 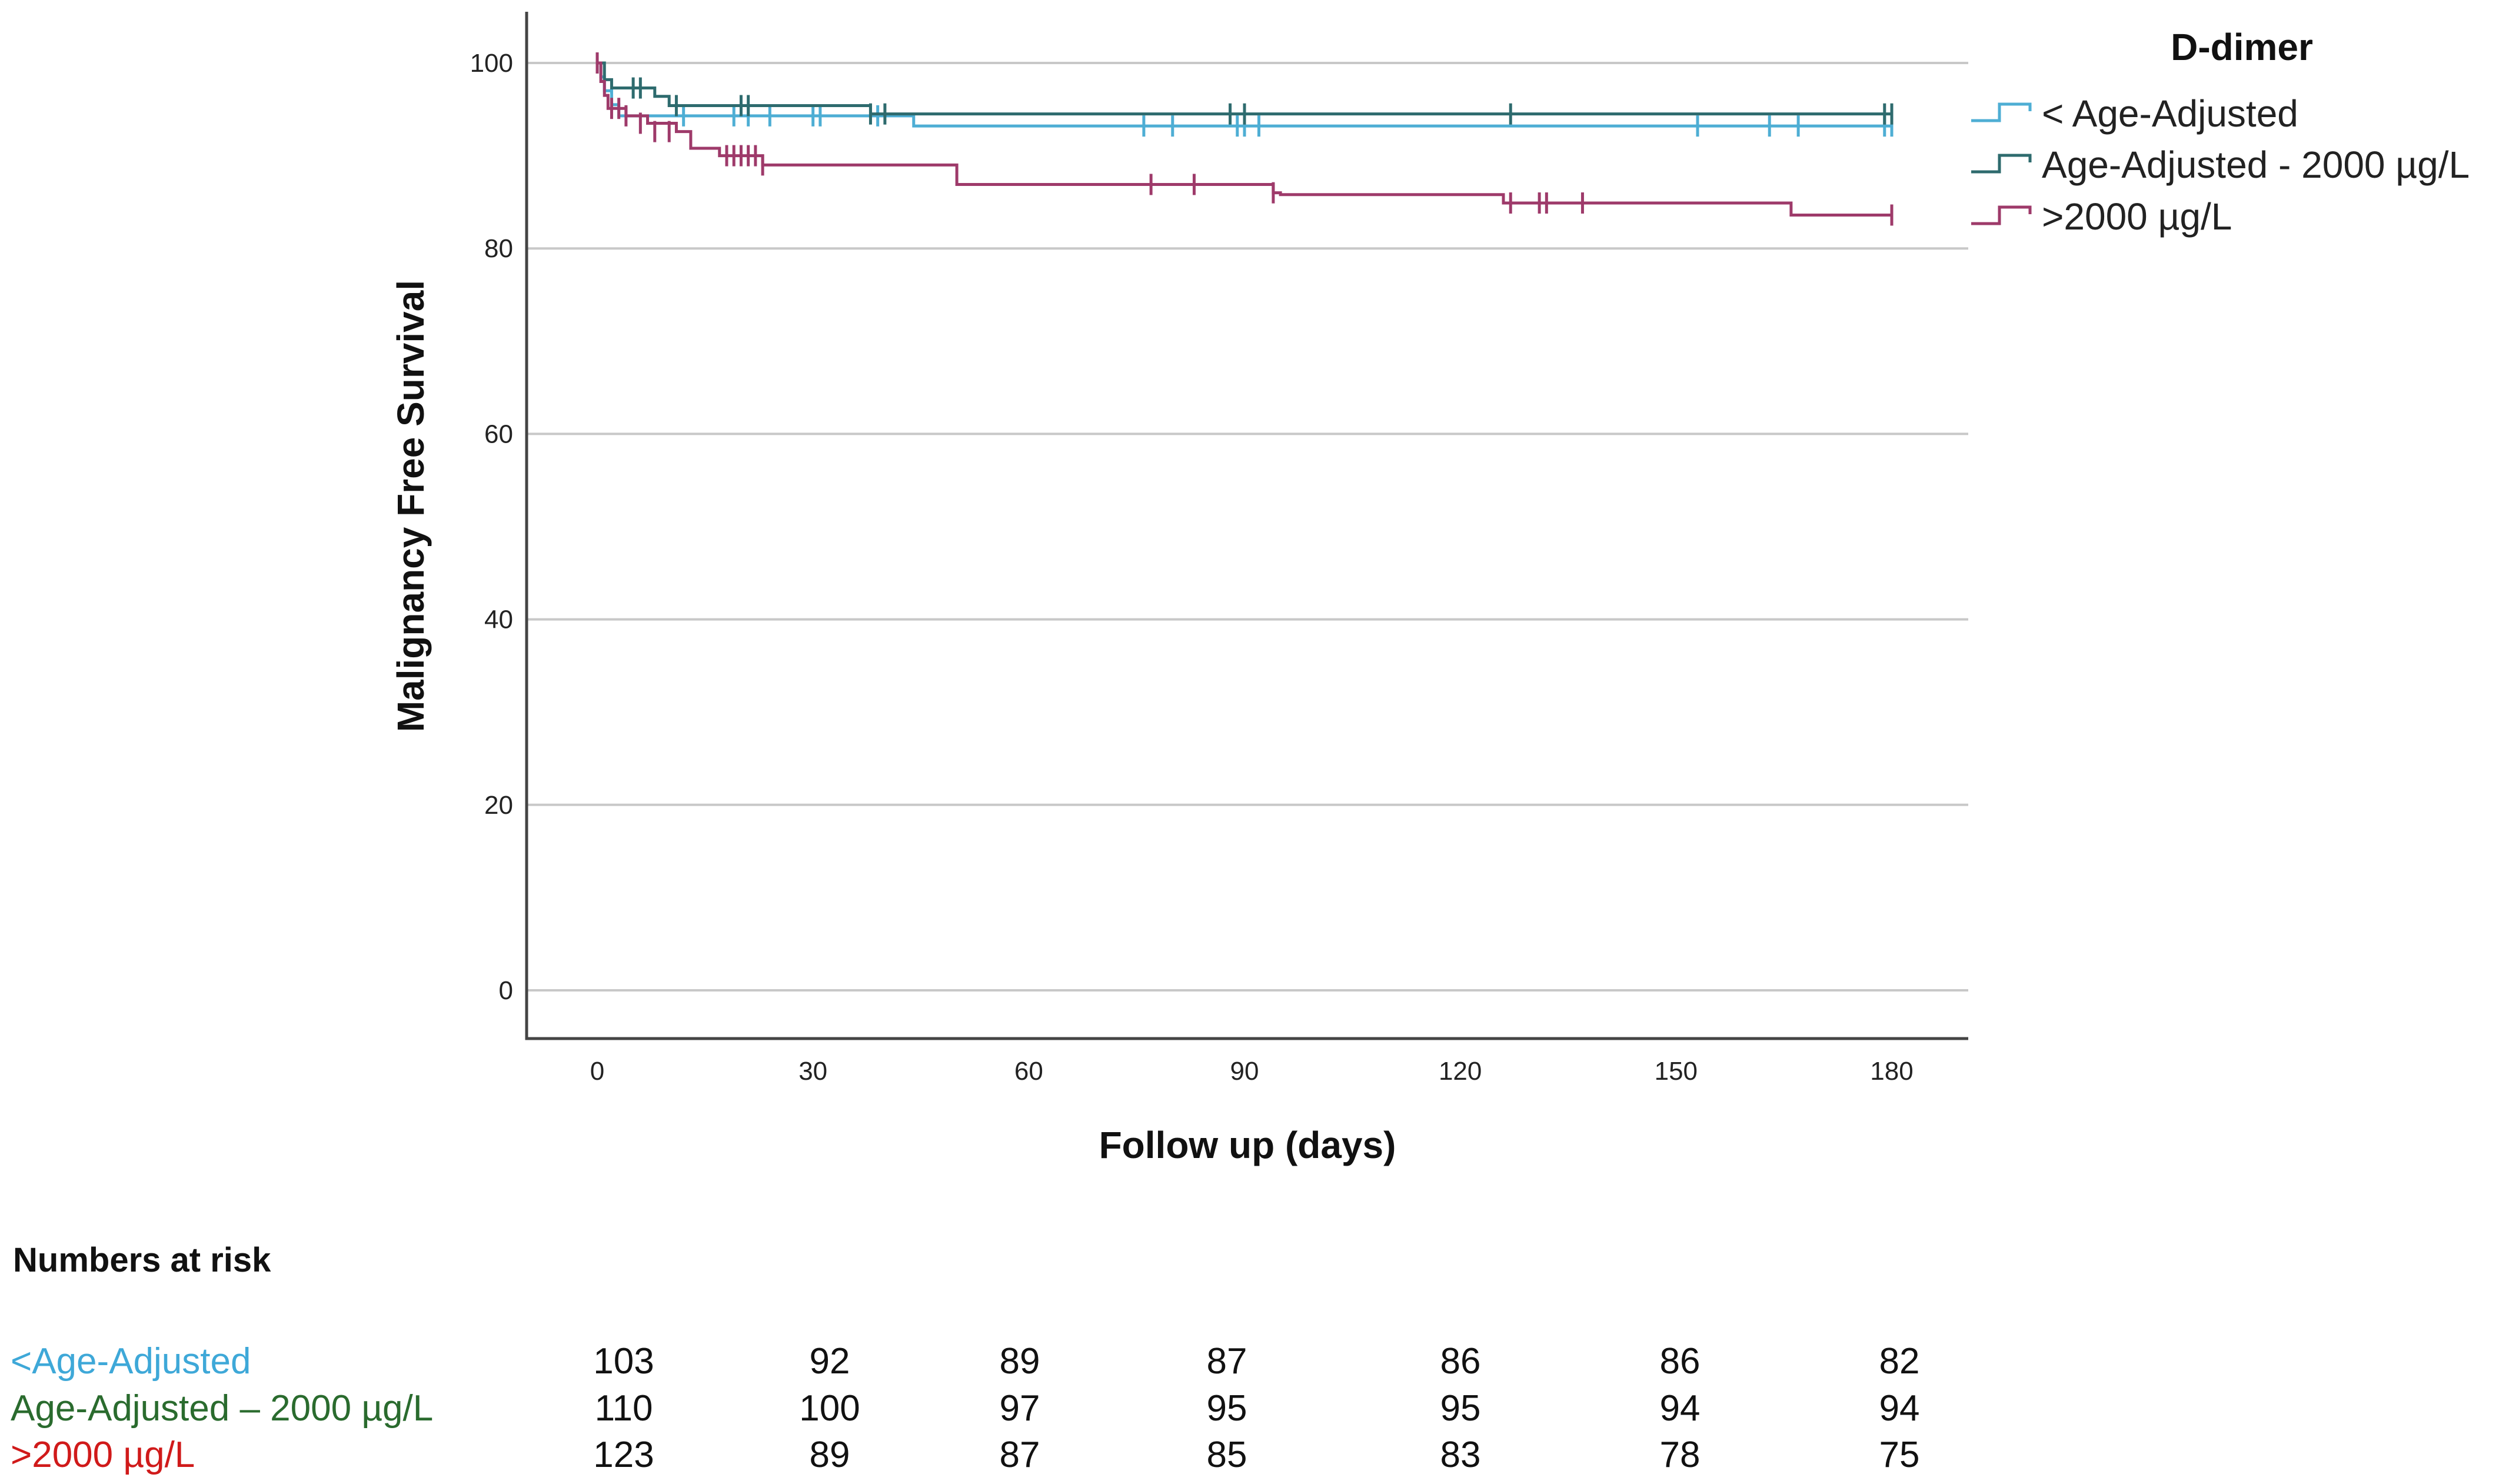 I want to click on risk-value: 100, so click(x=829, y=1408).